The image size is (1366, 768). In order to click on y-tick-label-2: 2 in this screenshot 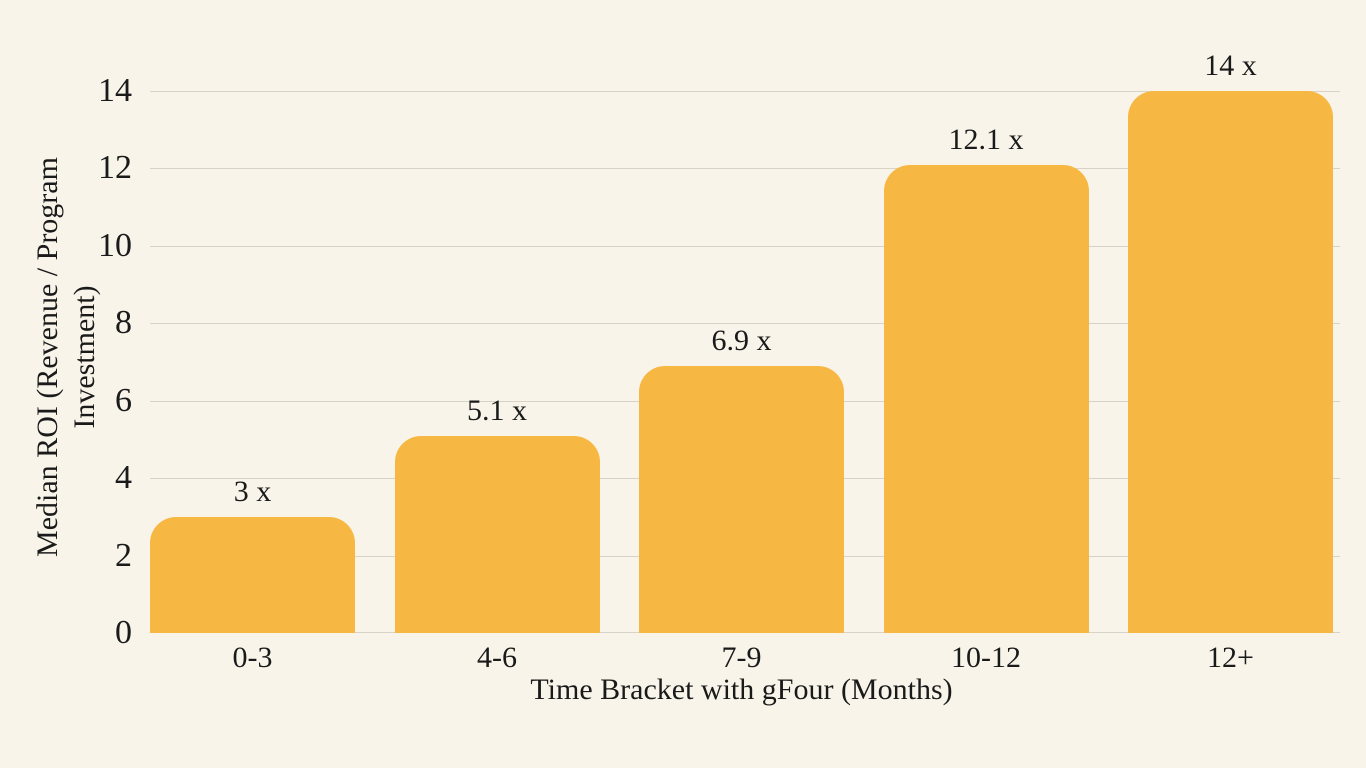, I will do `click(123, 555)`.